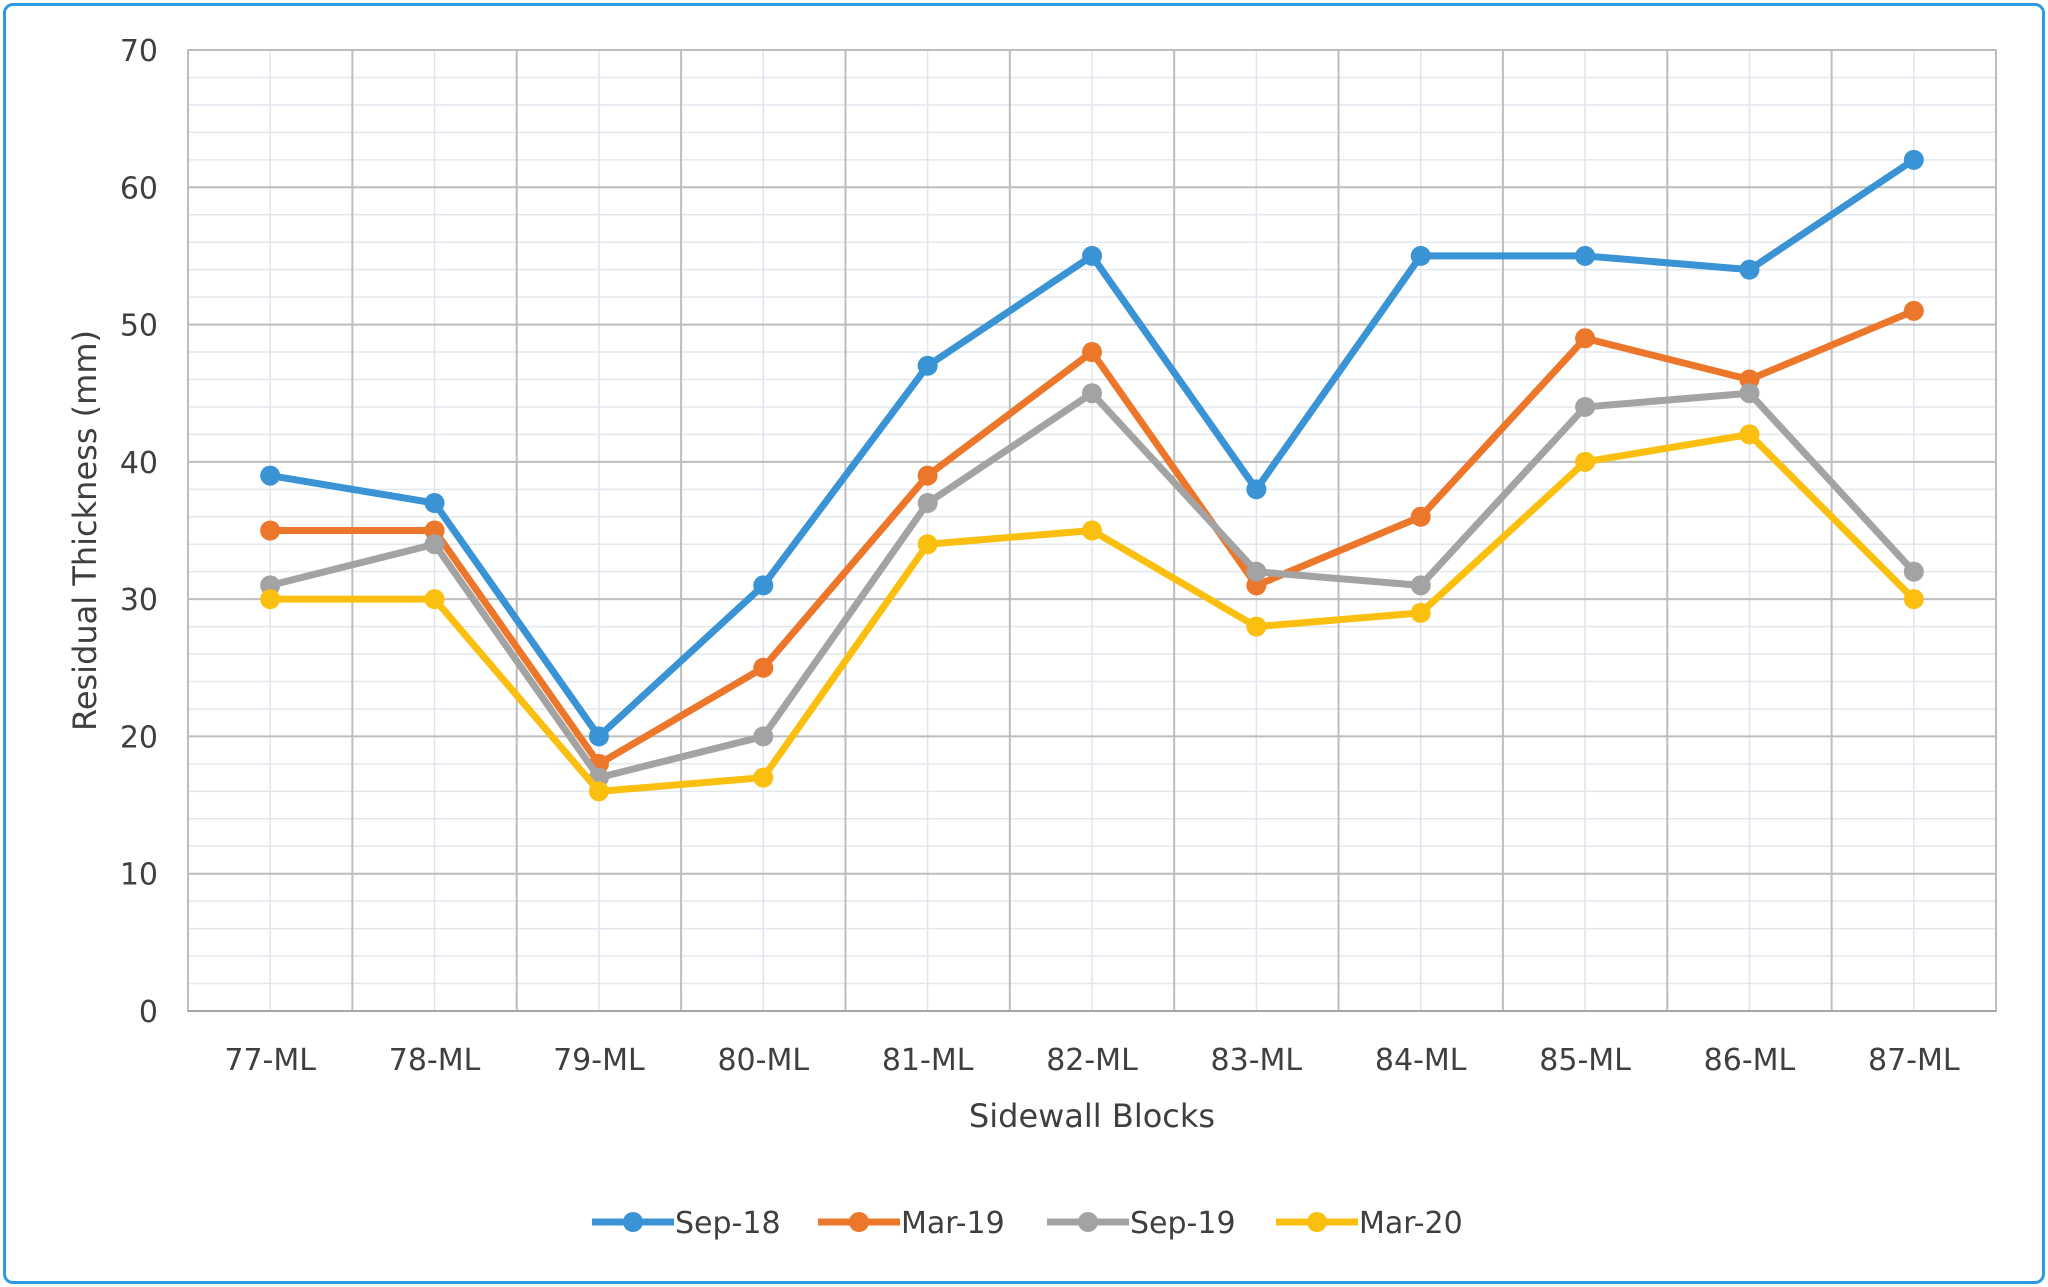 This screenshot has width=2048, height=1287. I want to click on legend-label: Mar-19, so click(953, 1223).